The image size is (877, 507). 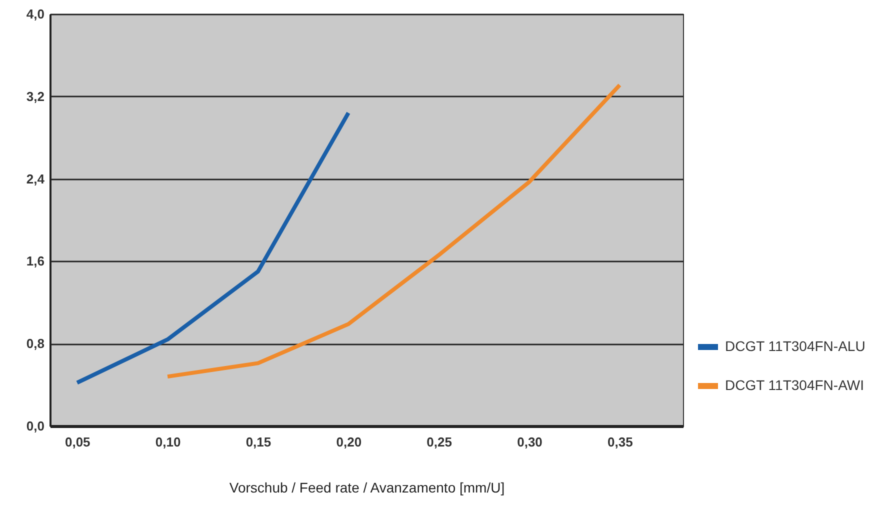 What do you see at coordinates (35, 426) in the screenshot?
I see `y-tick-label: 0,0` at bounding box center [35, 426].